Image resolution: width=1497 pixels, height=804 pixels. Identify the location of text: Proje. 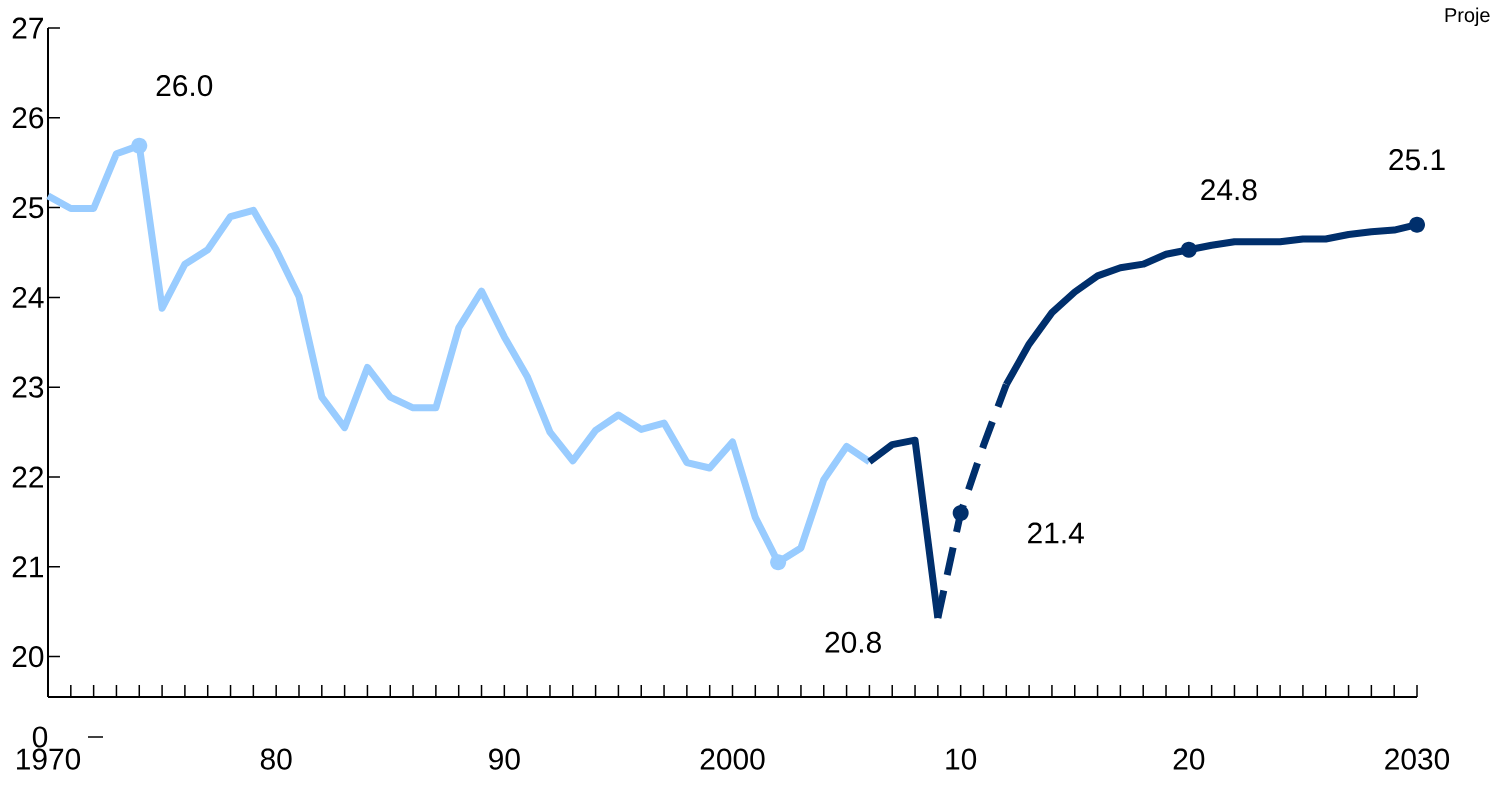
(1467, 17).